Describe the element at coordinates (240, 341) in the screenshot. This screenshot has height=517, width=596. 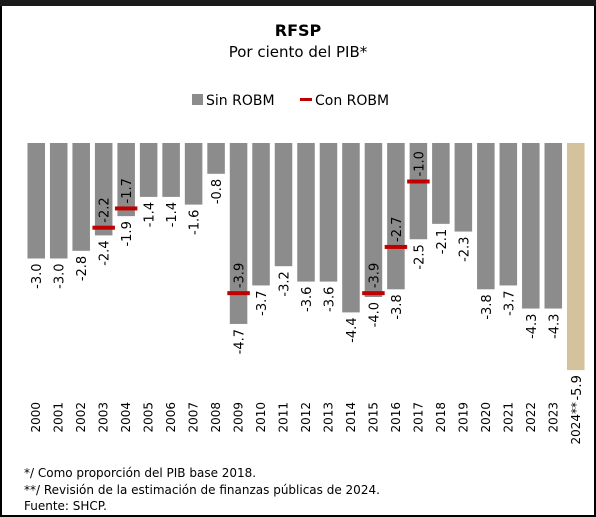
I see `value-label: -4.7` at that location.